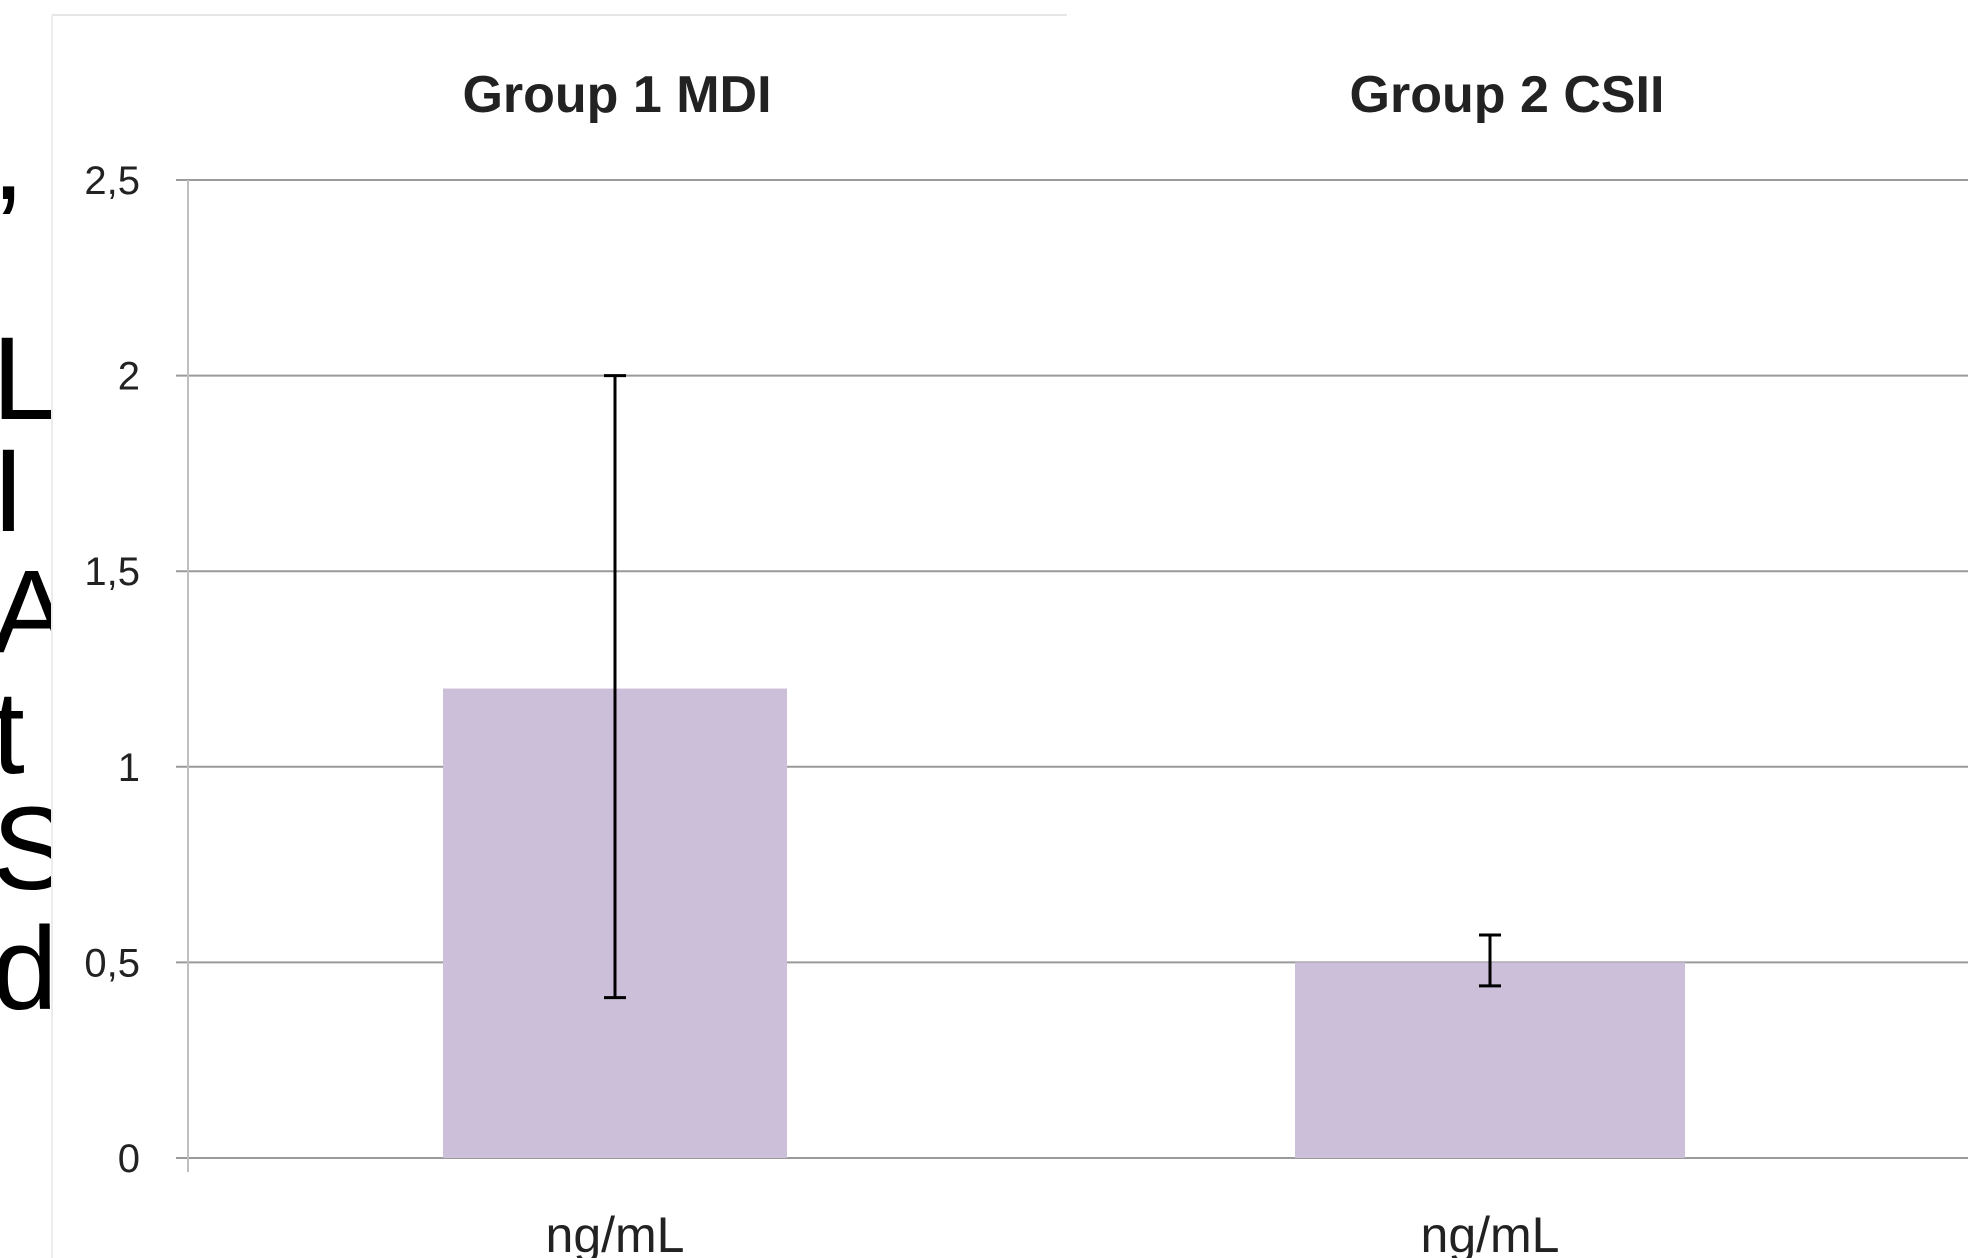 The image size is (1968, 1258). What do you see at coordinates (129, 768) in the screenshot?
I see `y-tick-label: 1` at bounding box center [129, 768].